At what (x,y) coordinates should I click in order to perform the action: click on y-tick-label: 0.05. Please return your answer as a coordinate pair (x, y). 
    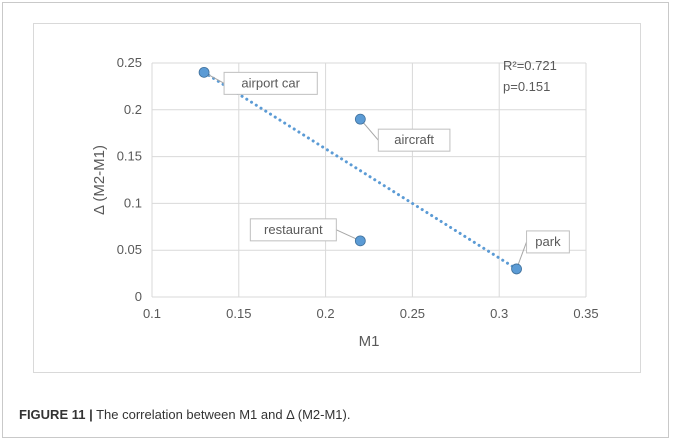
    Looking at the image, I should click on (129, 249).